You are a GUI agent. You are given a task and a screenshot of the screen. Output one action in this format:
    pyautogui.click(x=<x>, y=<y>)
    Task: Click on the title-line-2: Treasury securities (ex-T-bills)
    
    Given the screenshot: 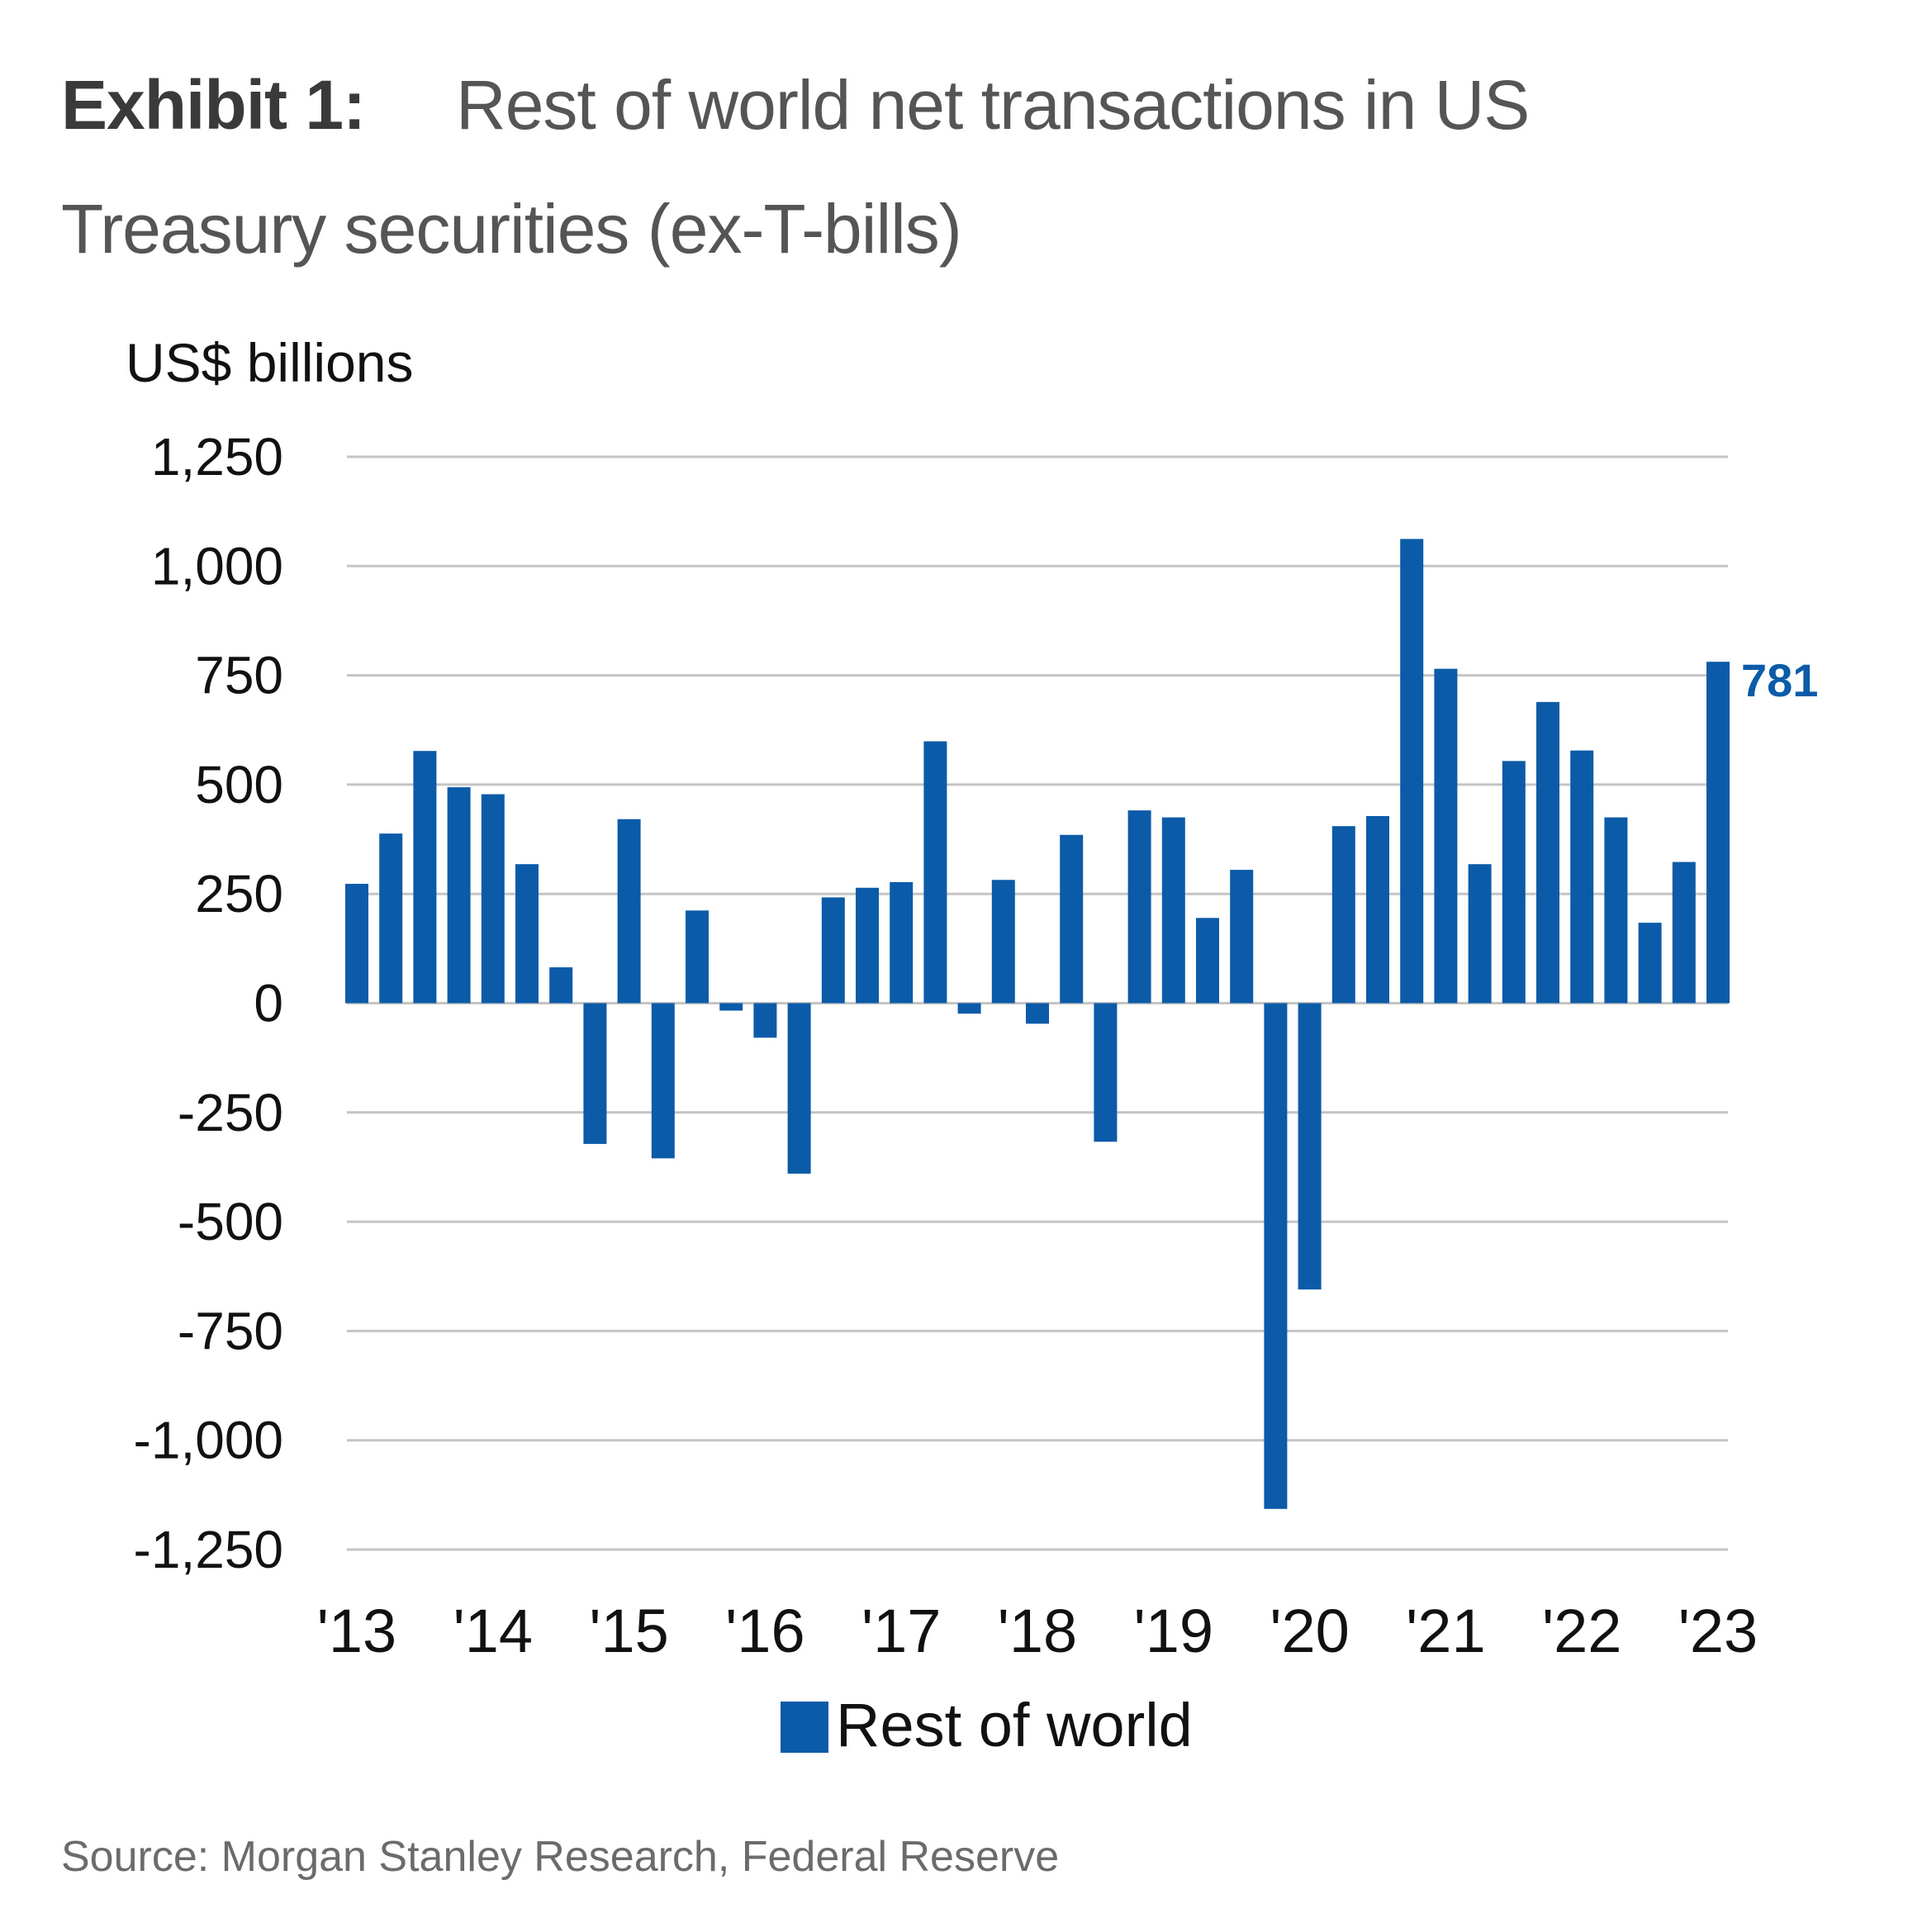 What is the action you would take?
    pyautogui.click(x=512, y=229)
    